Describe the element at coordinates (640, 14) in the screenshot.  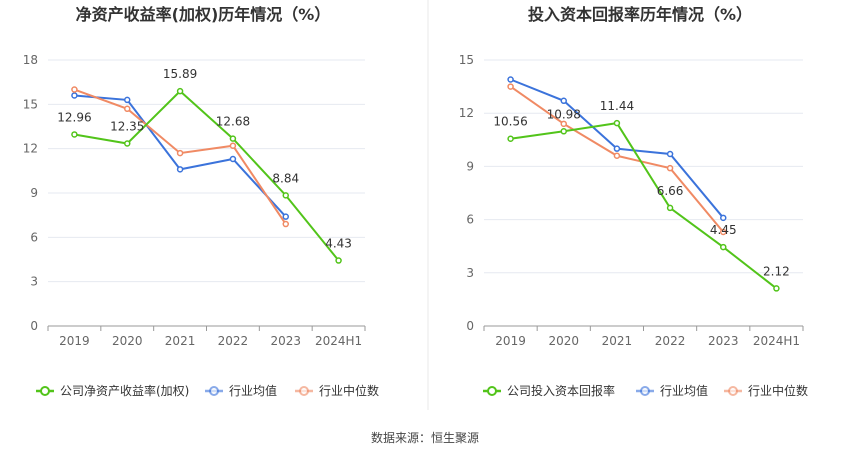
I see `chart-title: 投入资本回报率历年情况（%）` at that location.